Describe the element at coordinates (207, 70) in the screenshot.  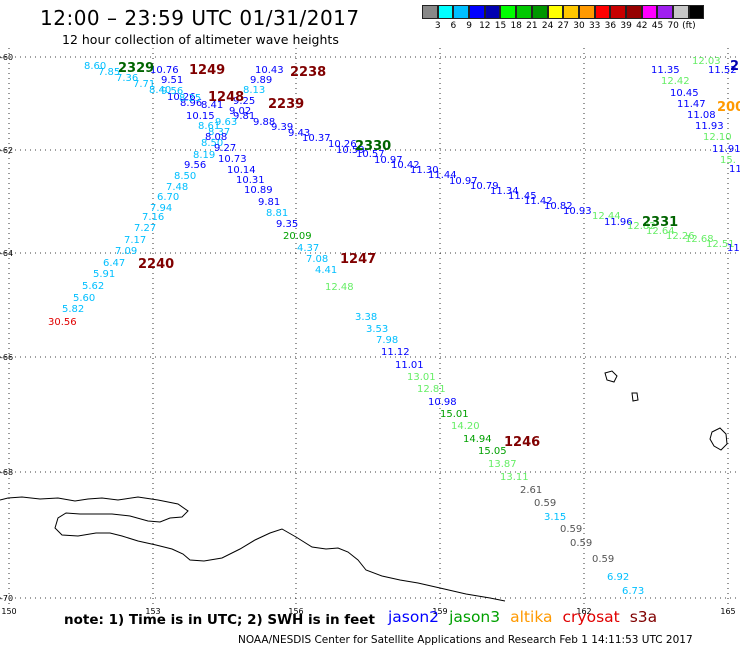
I see `track-id: 1249` at that location.